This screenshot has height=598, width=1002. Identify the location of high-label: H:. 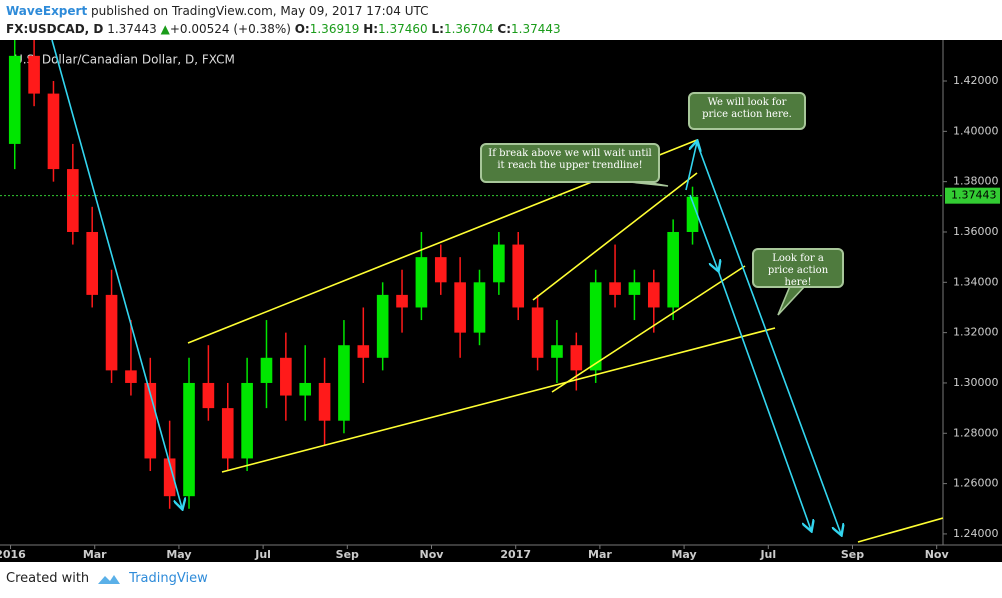
(371, 29).